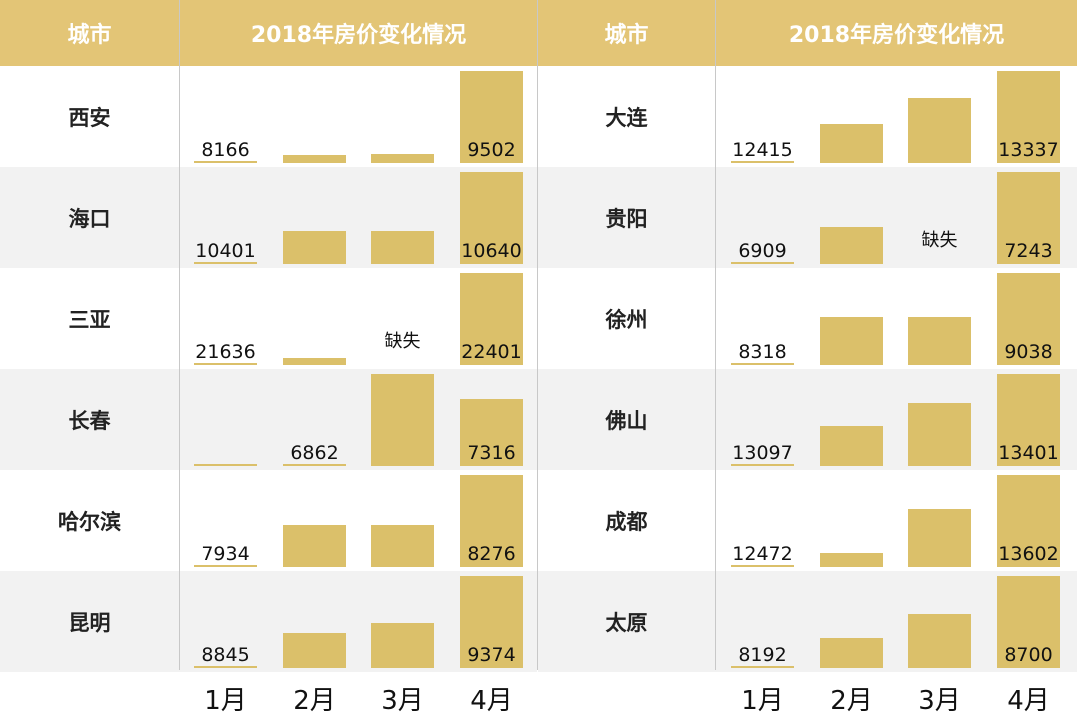 This screenshot has width=1077, height=721. I want to click on city-header-right: 城市, so click(626, 33).